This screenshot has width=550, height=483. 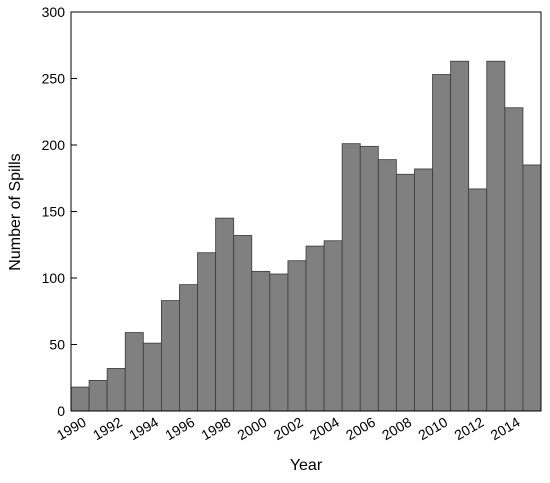 What do you see at coordinates (57, 345) in the screenshot?
I see `y-tick-label: 50` at bounding box center [57, 345].